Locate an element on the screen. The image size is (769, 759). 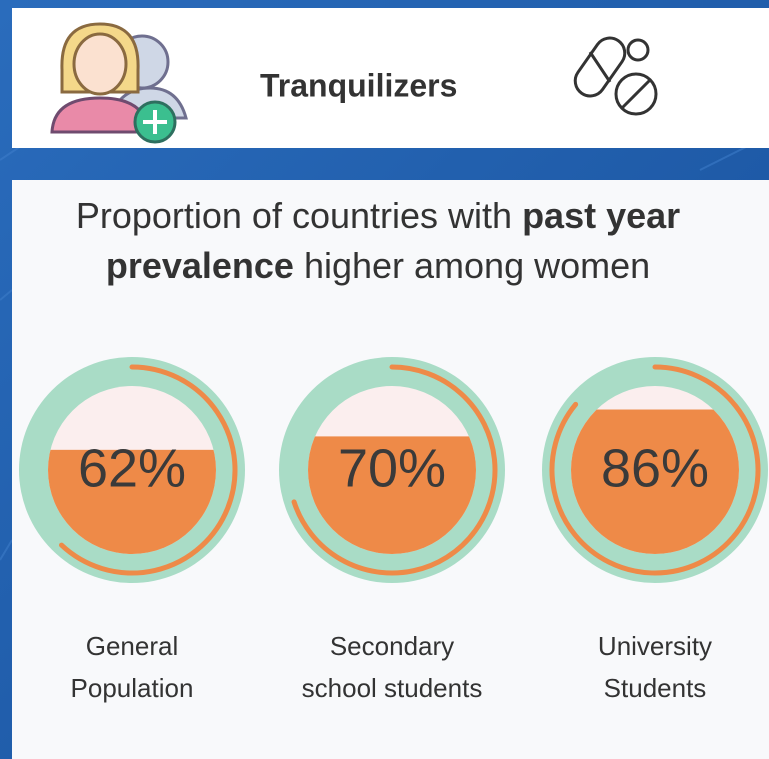
value-label: 86% is located at coordinates (655, 468).